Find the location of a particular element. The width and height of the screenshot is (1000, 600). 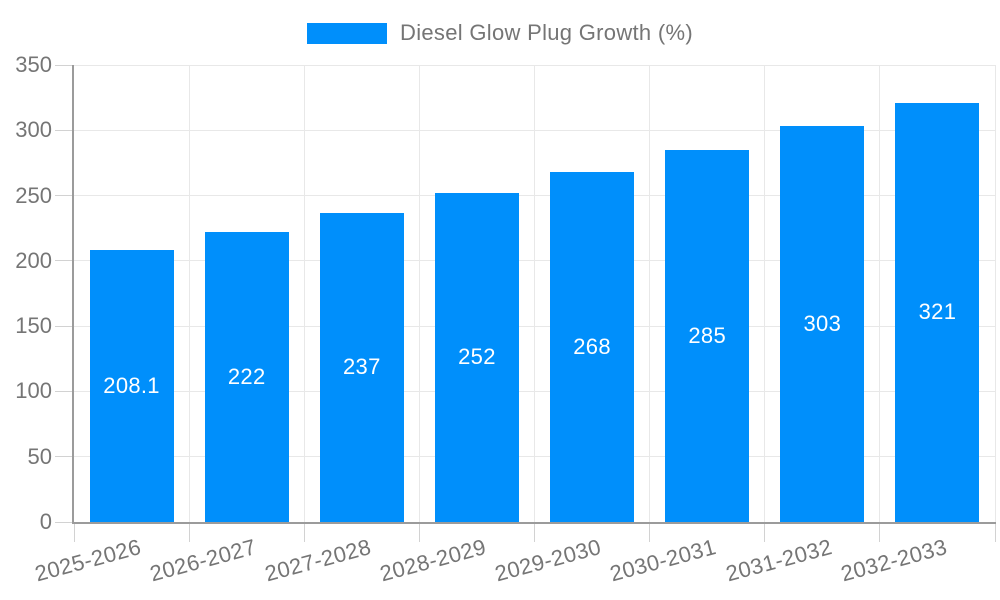

bar: 252 is located at coordinates (476, 357).